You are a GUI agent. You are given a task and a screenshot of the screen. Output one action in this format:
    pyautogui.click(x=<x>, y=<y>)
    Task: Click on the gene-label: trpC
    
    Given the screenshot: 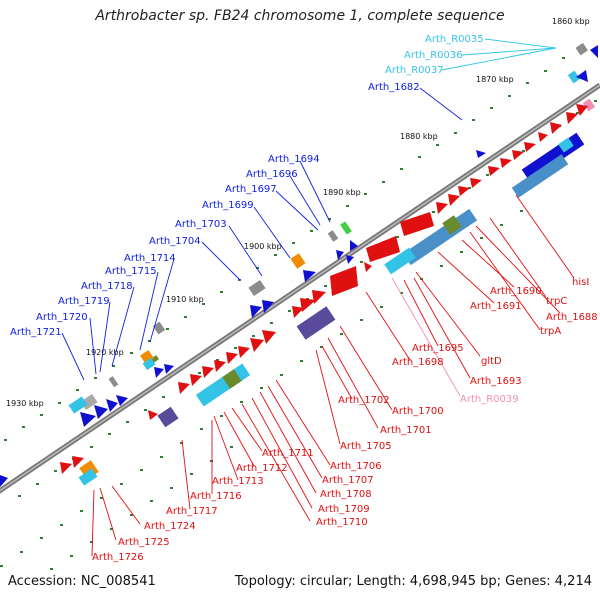 What is the action you would take?
    pyautogui.click(x=556, y=301)
    